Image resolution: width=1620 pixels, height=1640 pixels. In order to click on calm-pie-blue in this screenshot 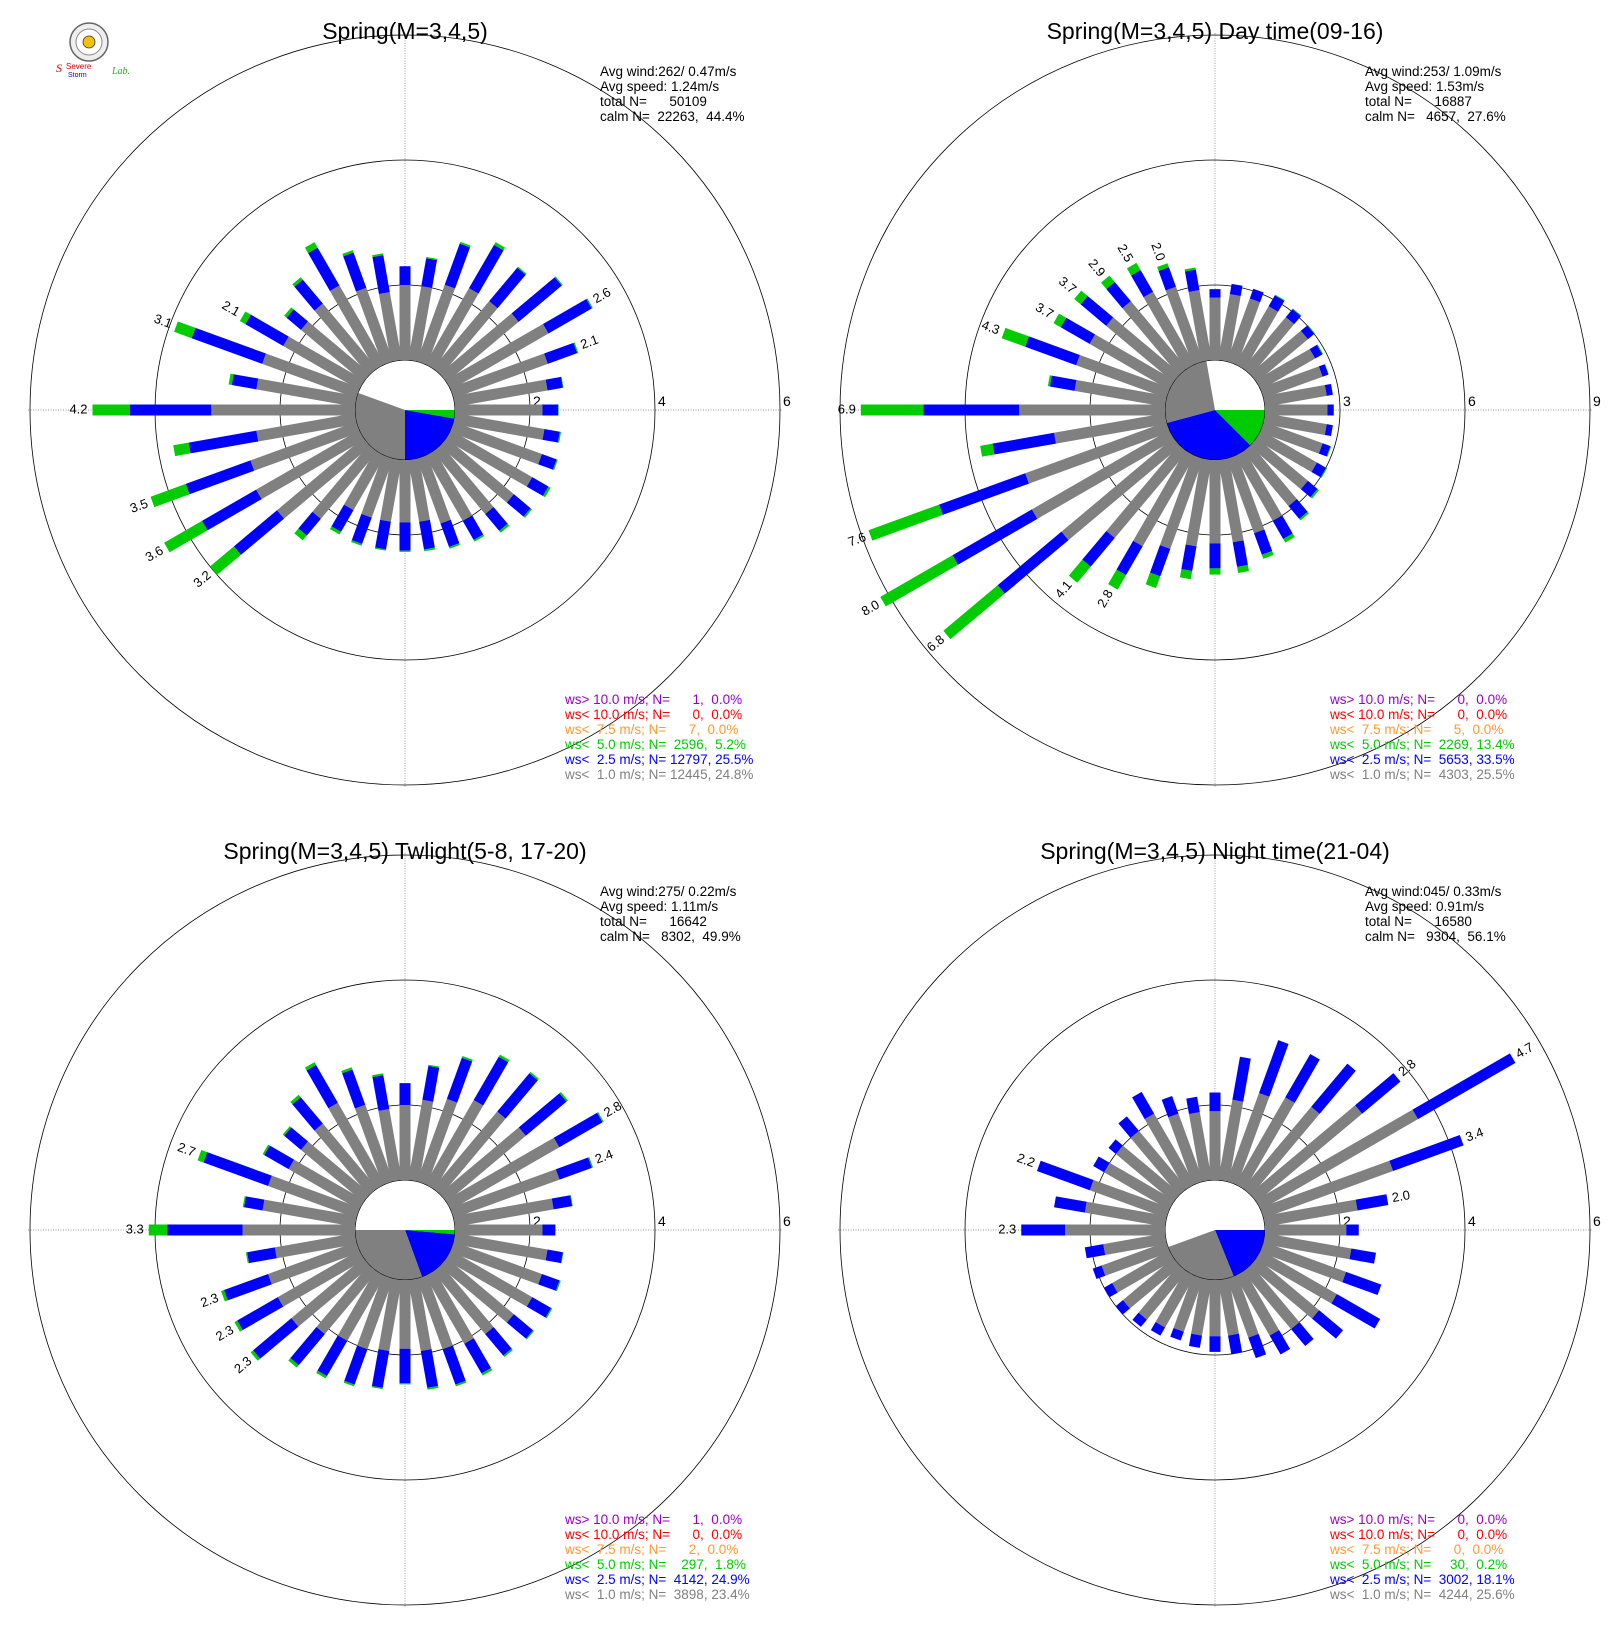, I will do `click(1208, 435)`.